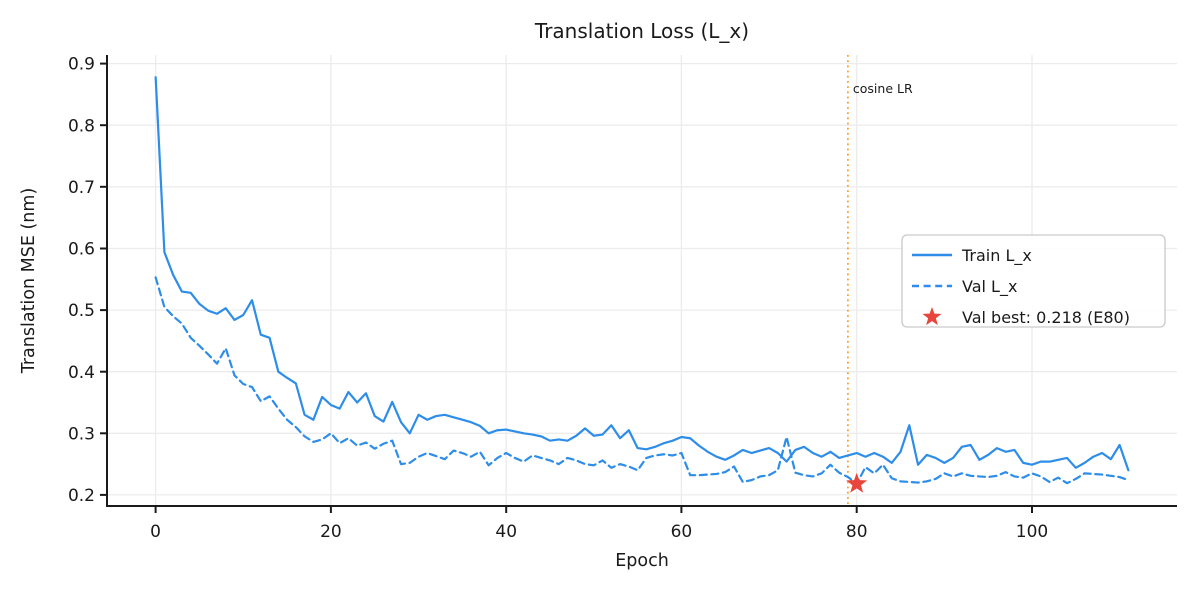 The width and height of the screenshot is (1200, 600). Describe the element at coordinates (682, 532) in the screenshot. I see `svg-text: 60` at that location.